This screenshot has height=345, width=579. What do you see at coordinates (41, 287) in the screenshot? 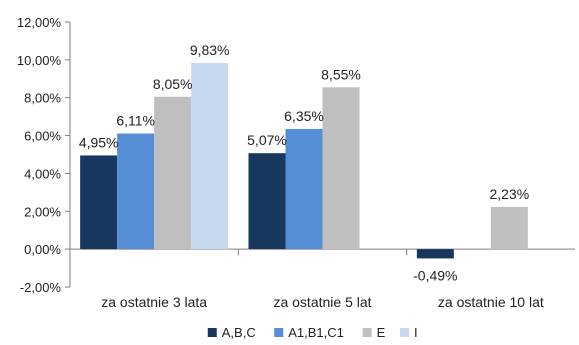
I see `y-tick-label: -2,00%` at bounding box center [41, 287].